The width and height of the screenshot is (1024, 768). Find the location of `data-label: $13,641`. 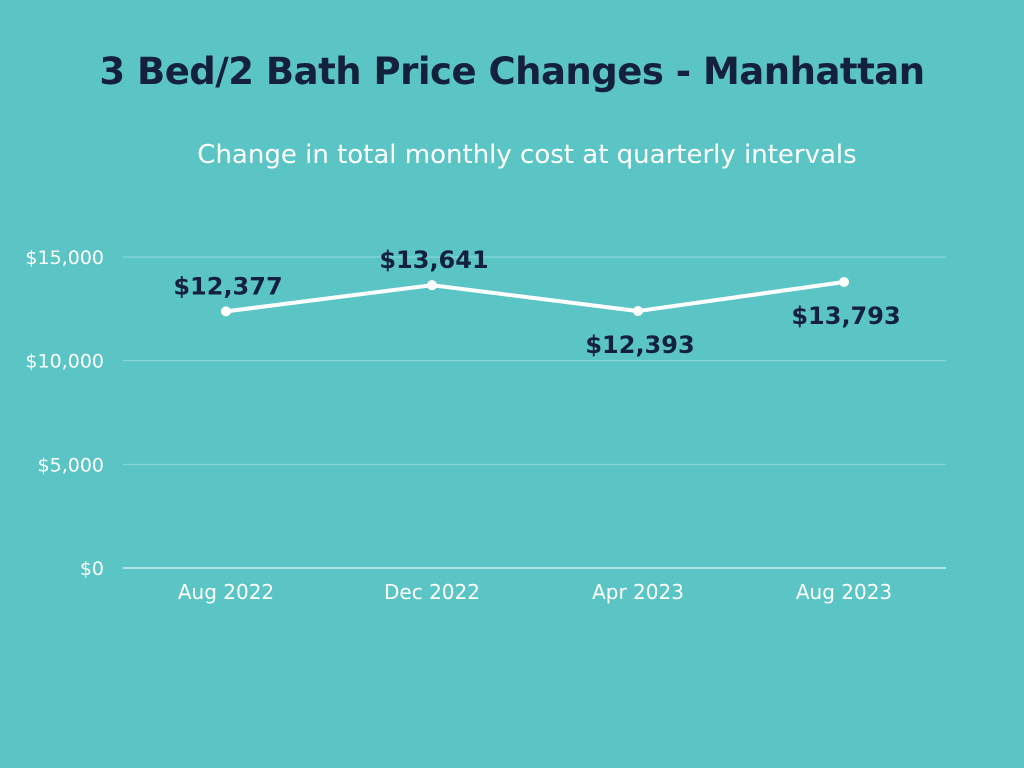

data-label: $13,641 is located at coordinates (433, 260).